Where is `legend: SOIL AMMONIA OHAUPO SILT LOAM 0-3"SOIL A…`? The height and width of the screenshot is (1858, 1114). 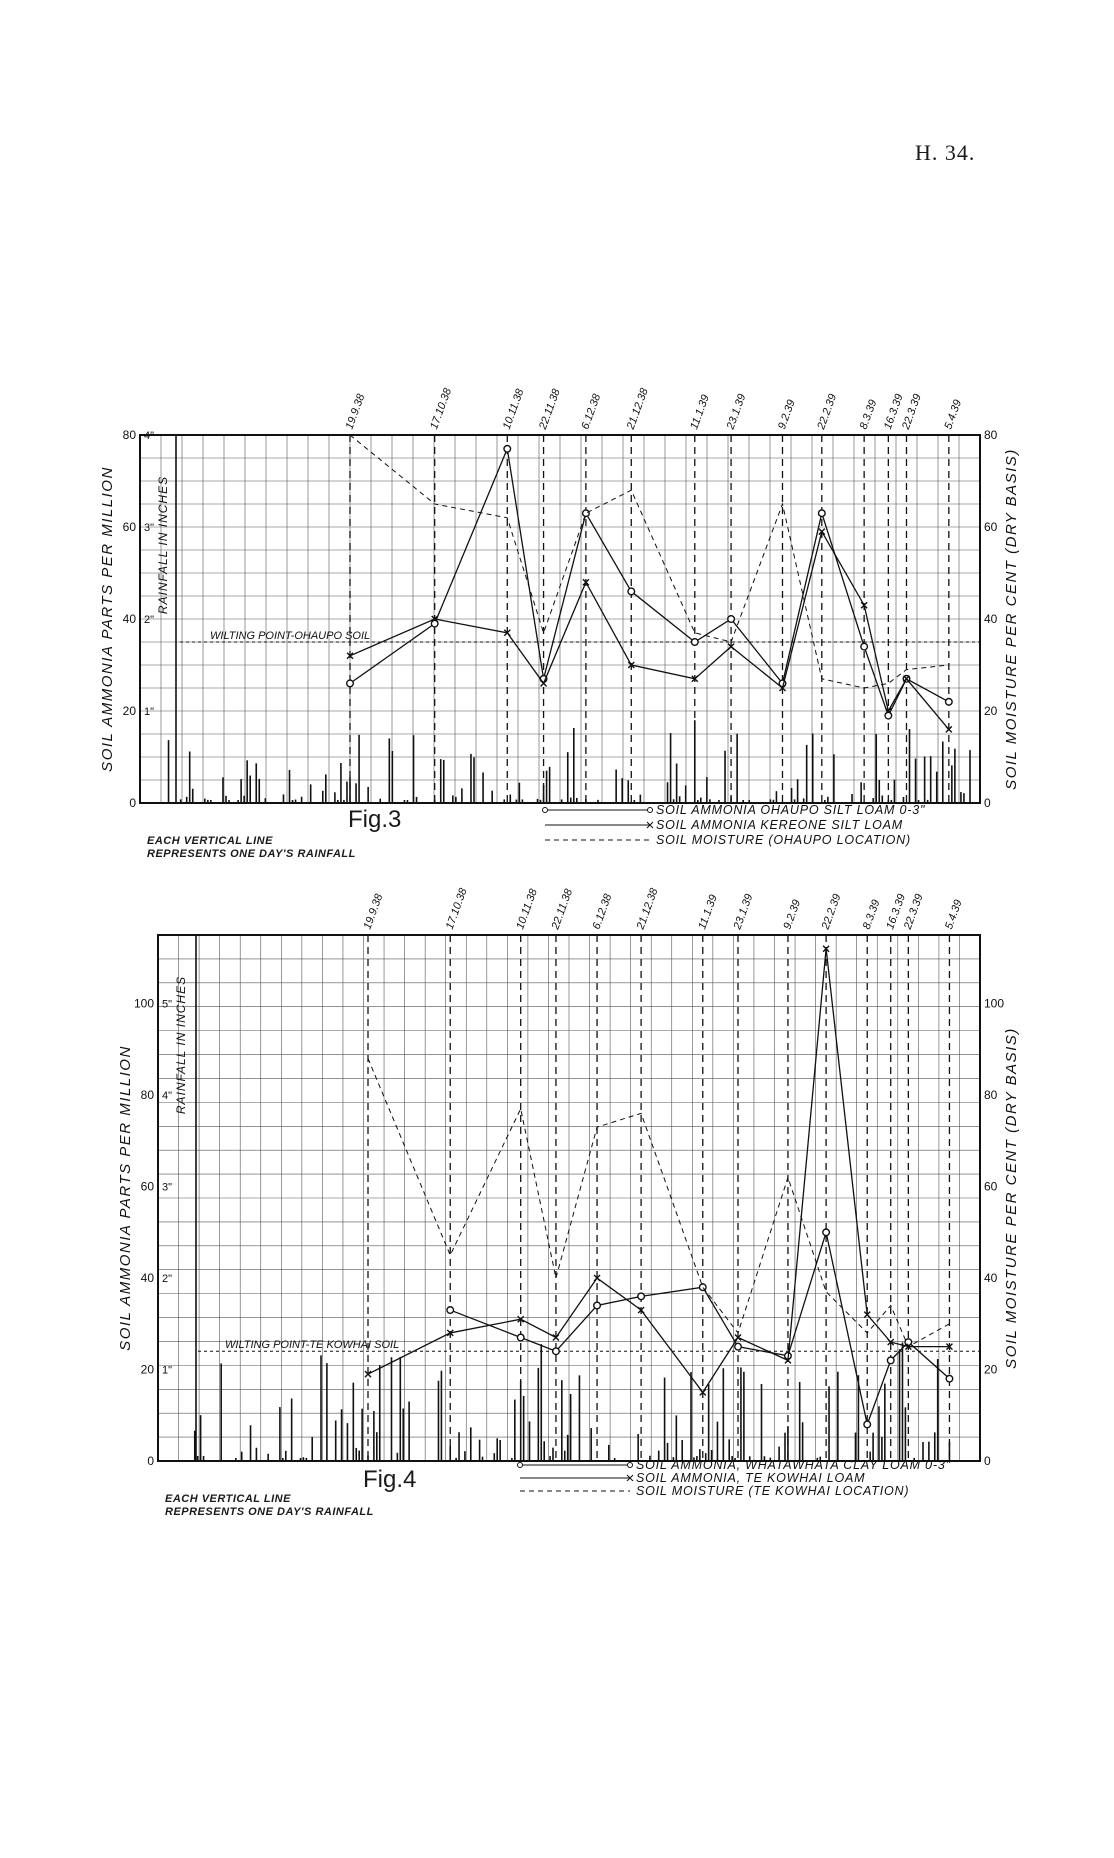 legend: SOIL AMMONIA OHAUPO SILT LOAM 0-3"SOIL A… is located at coordinates (733, 825).